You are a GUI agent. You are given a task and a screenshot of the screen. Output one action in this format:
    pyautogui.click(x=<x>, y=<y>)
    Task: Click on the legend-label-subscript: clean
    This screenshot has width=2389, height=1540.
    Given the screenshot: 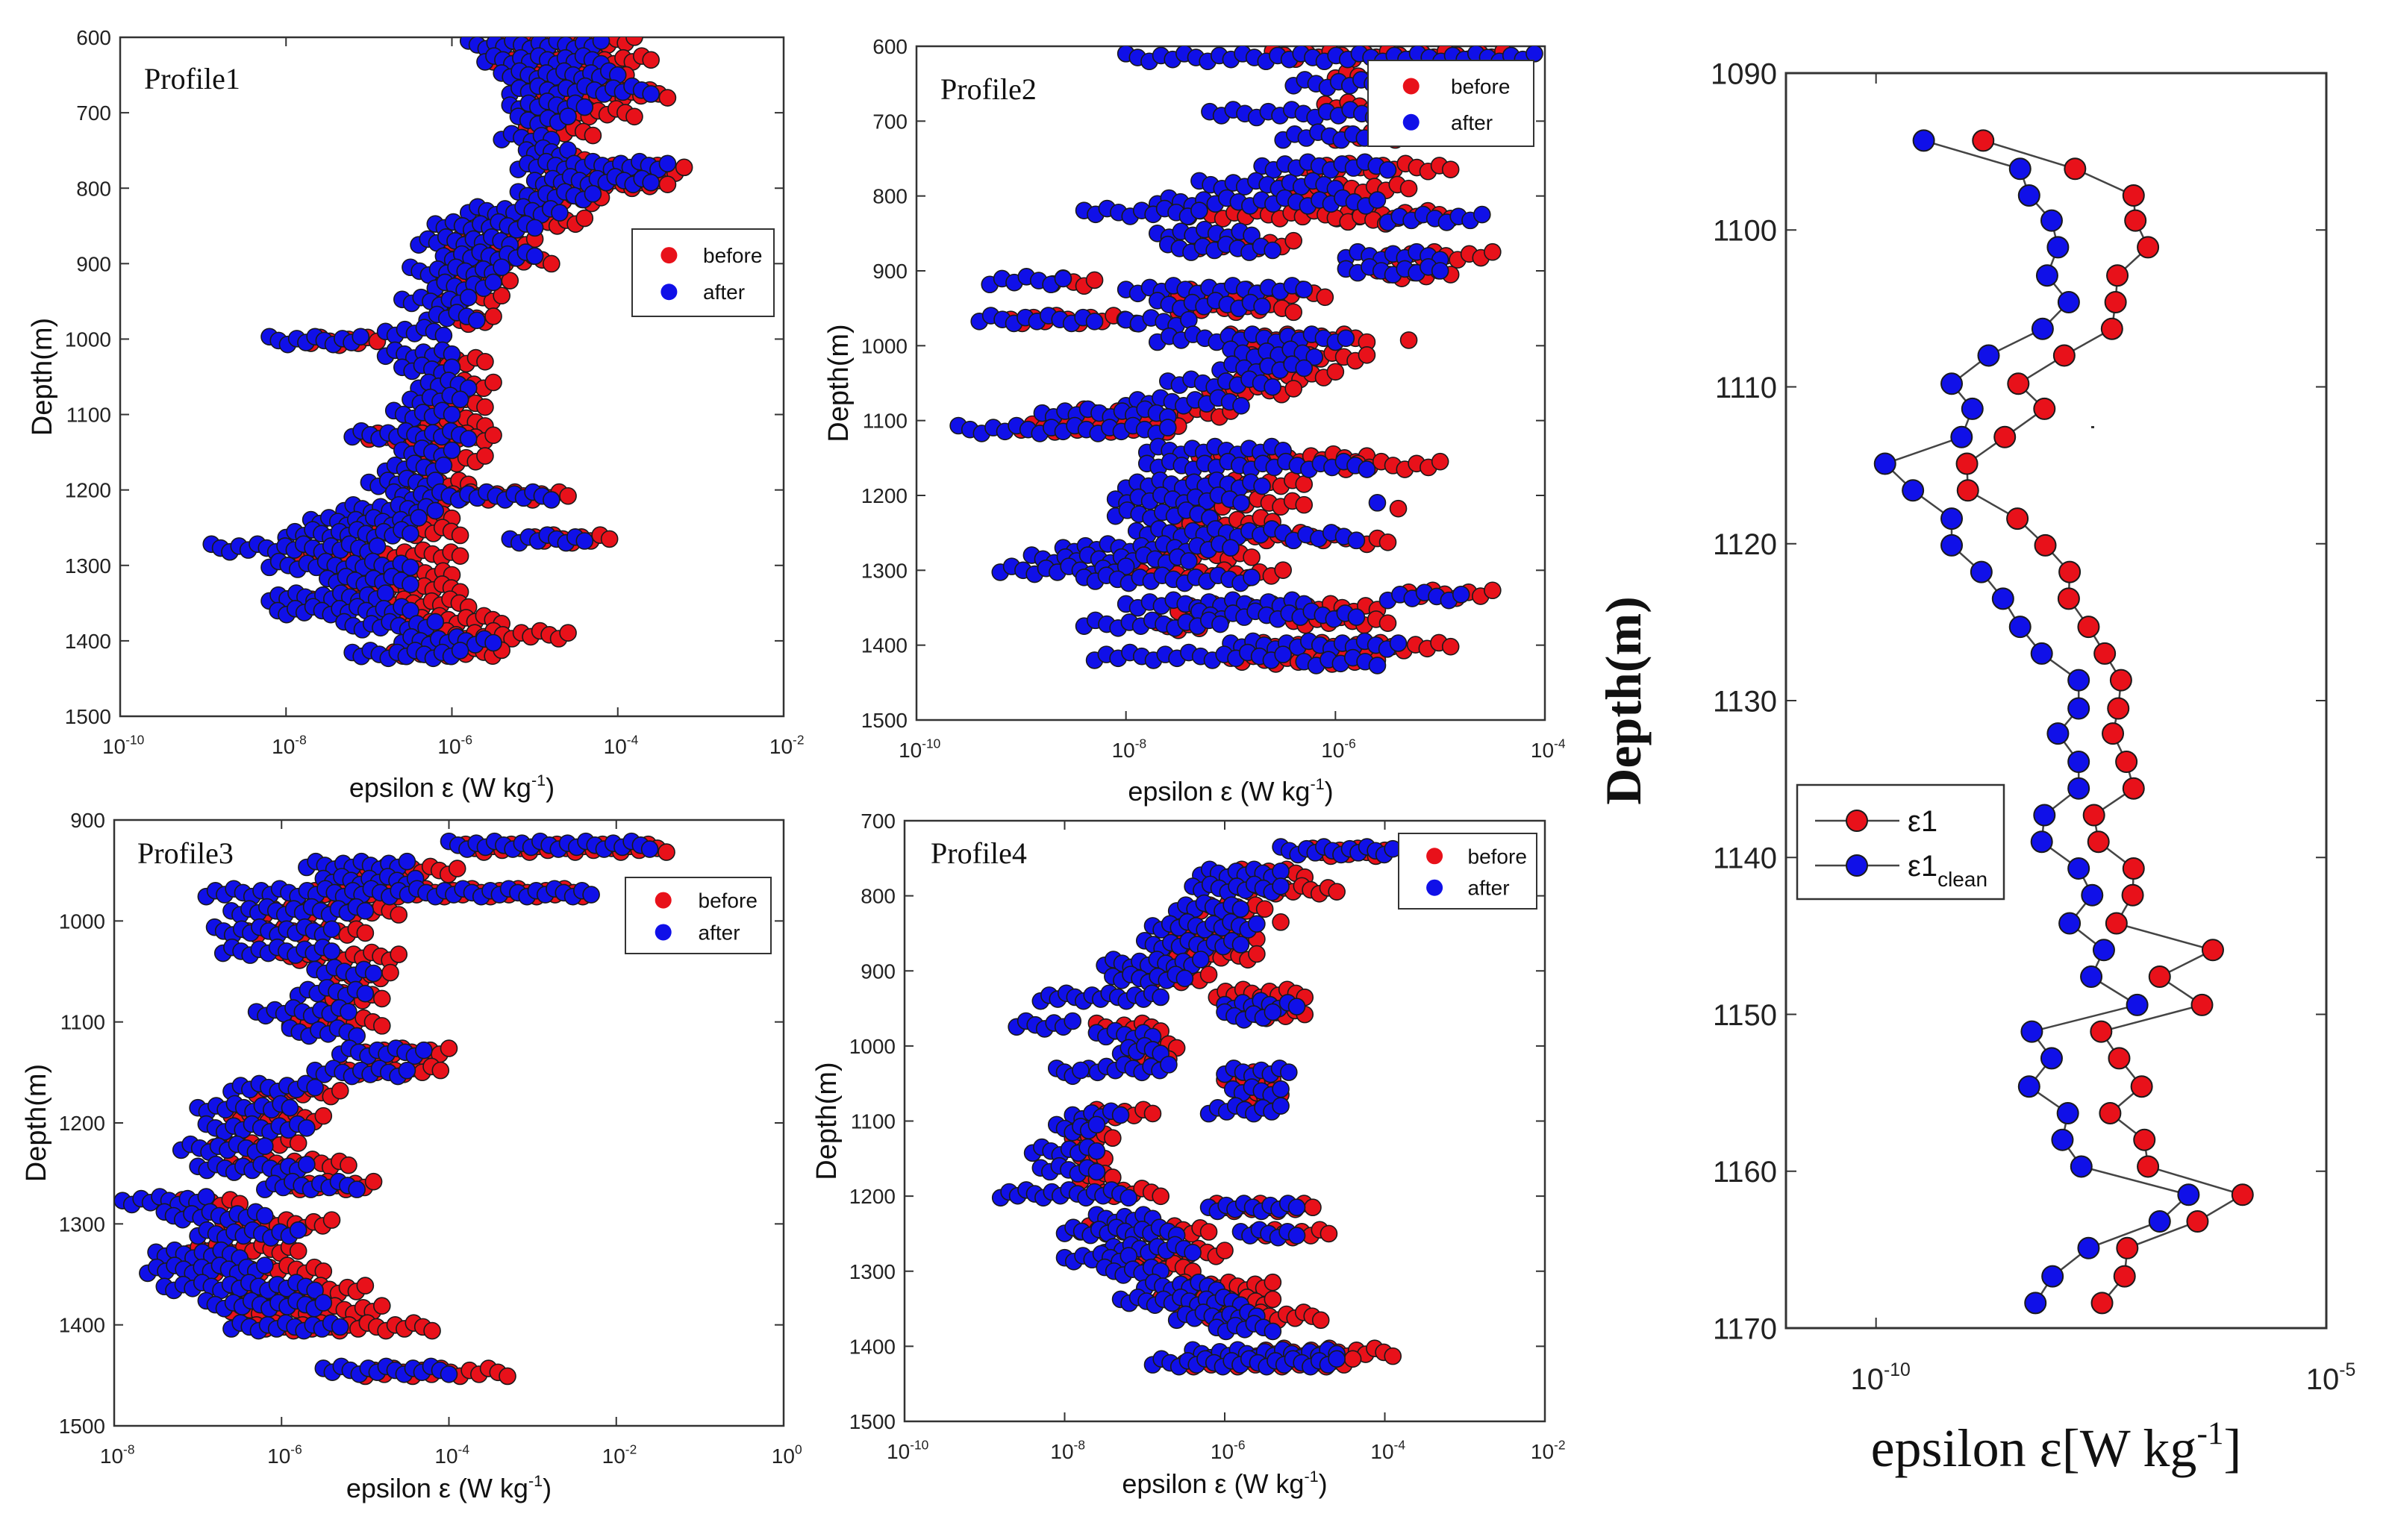 What is the action you would take?
    pyautogui.click(x=1962, y=879)
    